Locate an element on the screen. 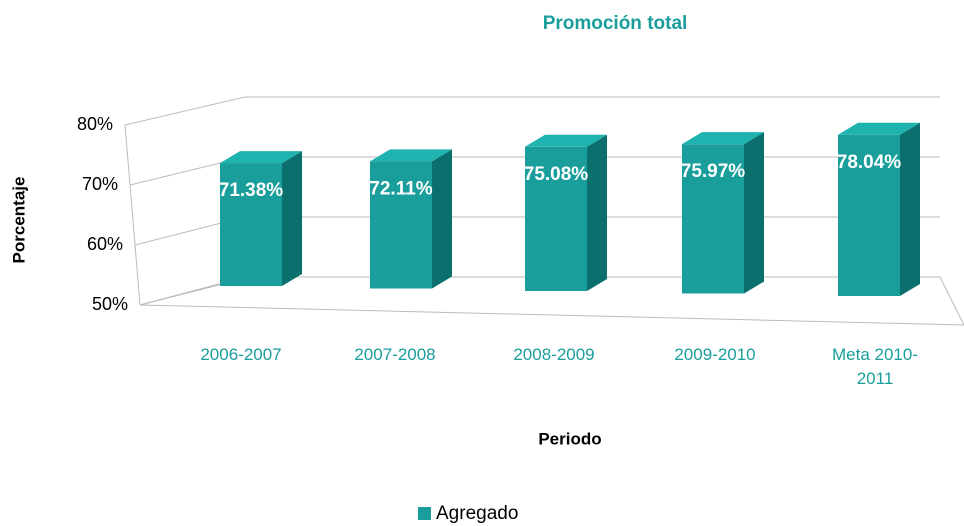  grid-line is located at coordinates (532, 111).